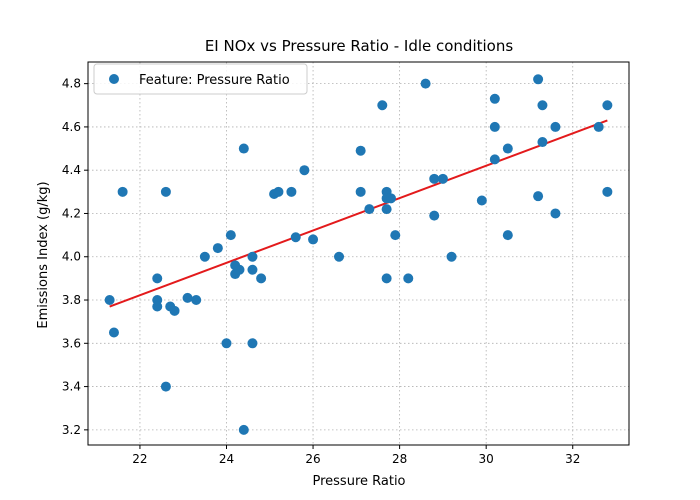  Describe the element at coordinates (312, 459) in the screenshot. I see `x-tick-label: 26` at that location.